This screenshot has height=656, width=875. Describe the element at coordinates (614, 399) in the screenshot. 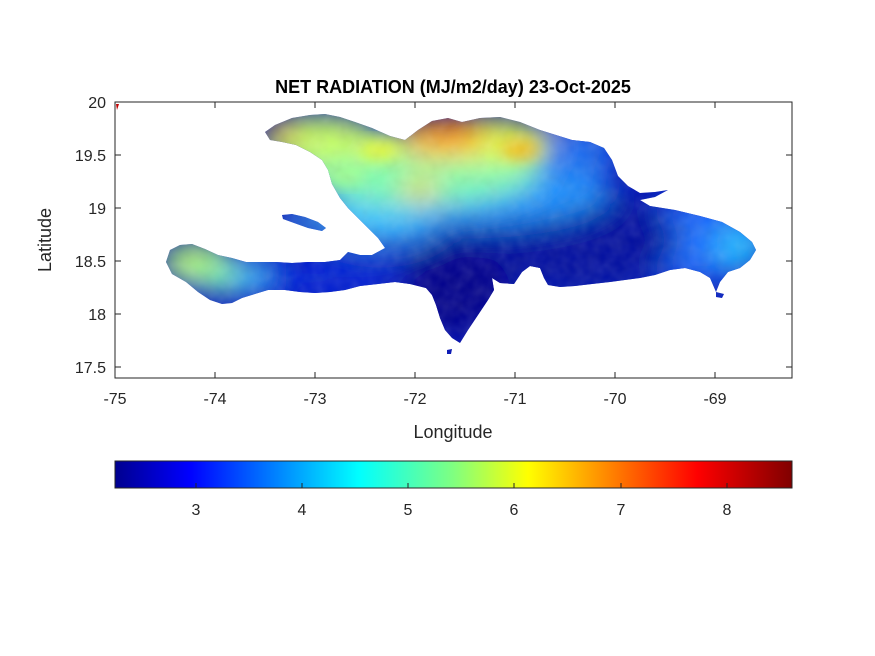

I see `x-tick-label: -70` at that location.